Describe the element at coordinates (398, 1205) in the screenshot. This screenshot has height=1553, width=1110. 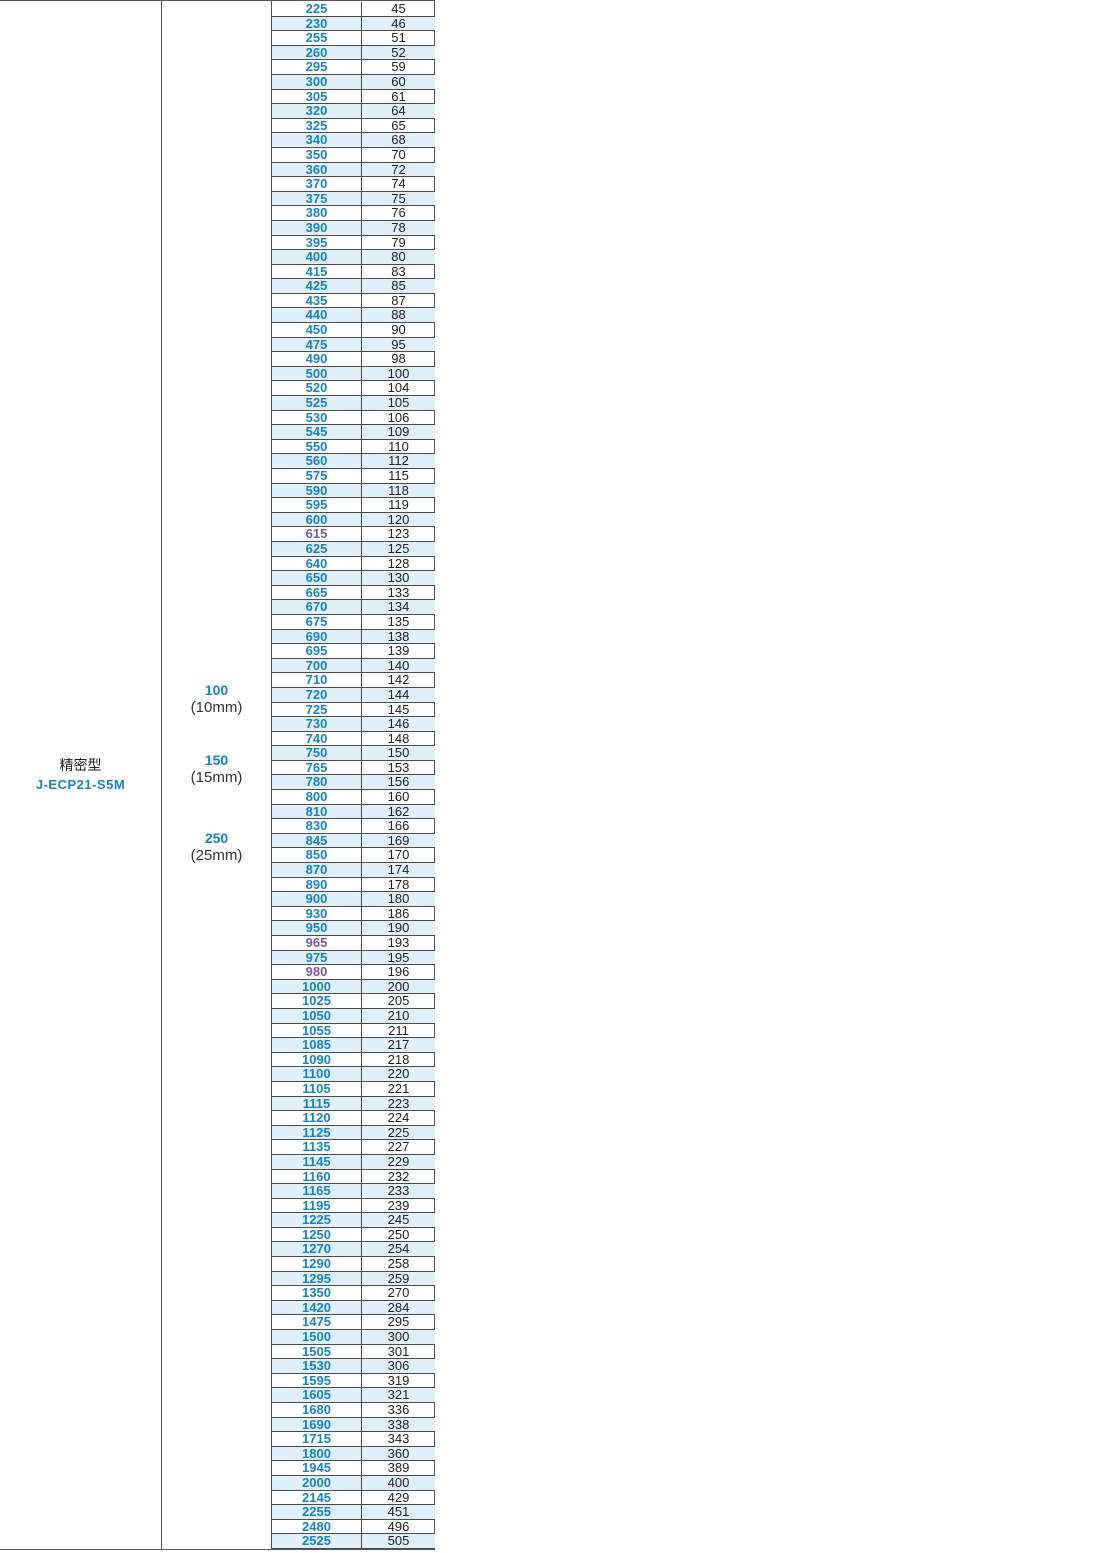
I see `teeth-count: 239` at that location.